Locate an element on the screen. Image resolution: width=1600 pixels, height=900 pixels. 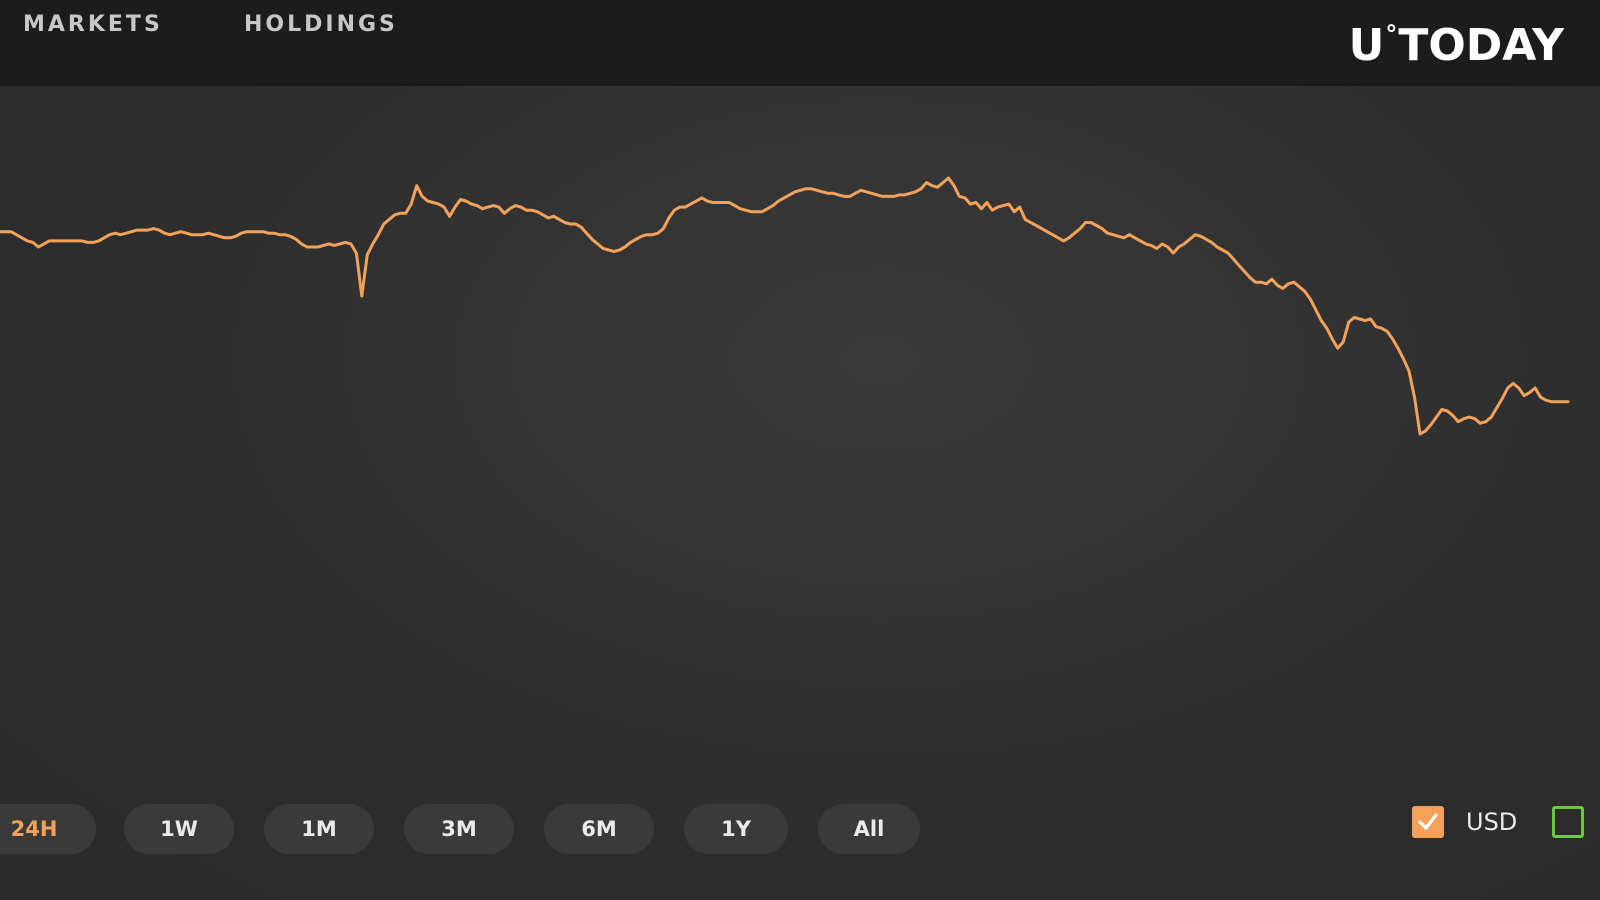
range-button-1m: 1M is located at coordinates (319, 829).